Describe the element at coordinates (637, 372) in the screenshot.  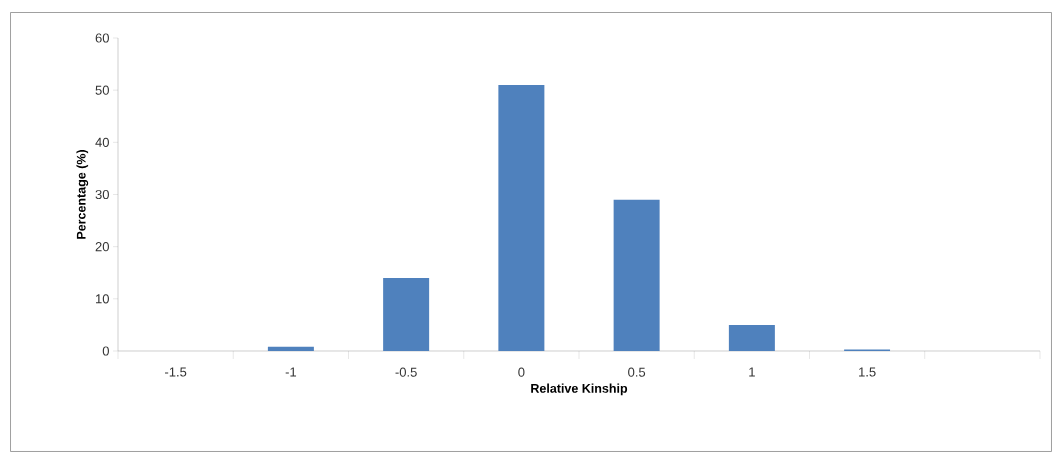
I see `x-tick-label: 0.5` at that location.